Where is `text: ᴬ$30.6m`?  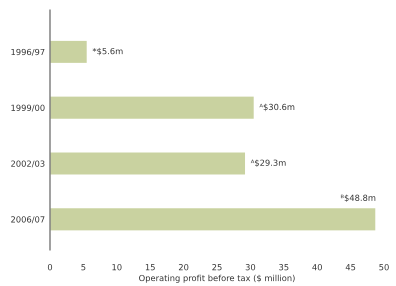
text: ᴬ$30.6m is located at coordinates (276, 108).